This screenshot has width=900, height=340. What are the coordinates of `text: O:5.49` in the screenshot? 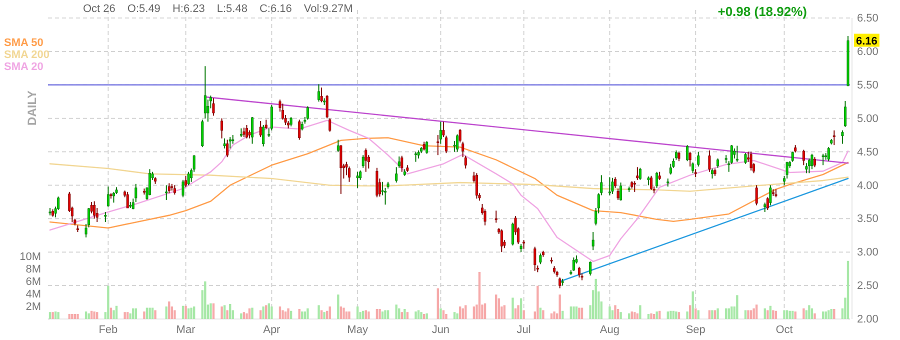 It's located at (143, 9).